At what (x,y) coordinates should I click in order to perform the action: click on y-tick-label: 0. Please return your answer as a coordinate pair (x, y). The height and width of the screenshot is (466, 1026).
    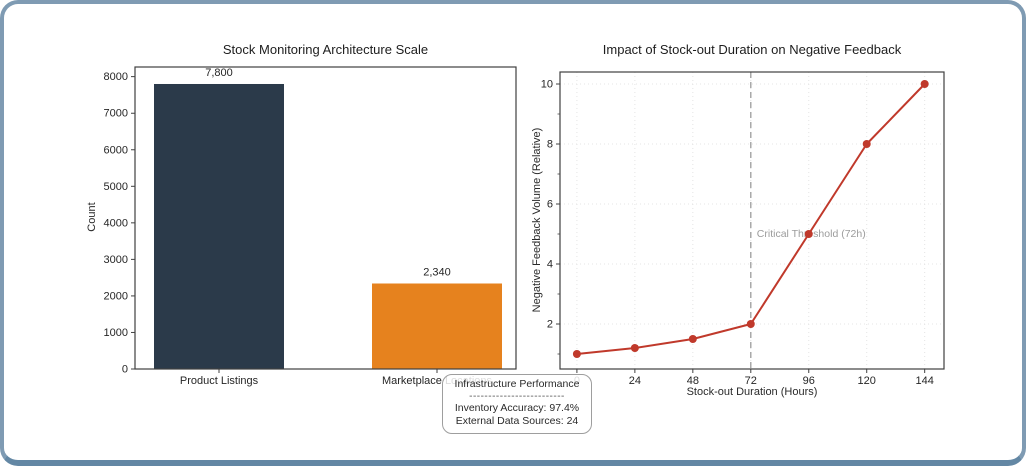
    Looking at the image, I should click on (125, 370).